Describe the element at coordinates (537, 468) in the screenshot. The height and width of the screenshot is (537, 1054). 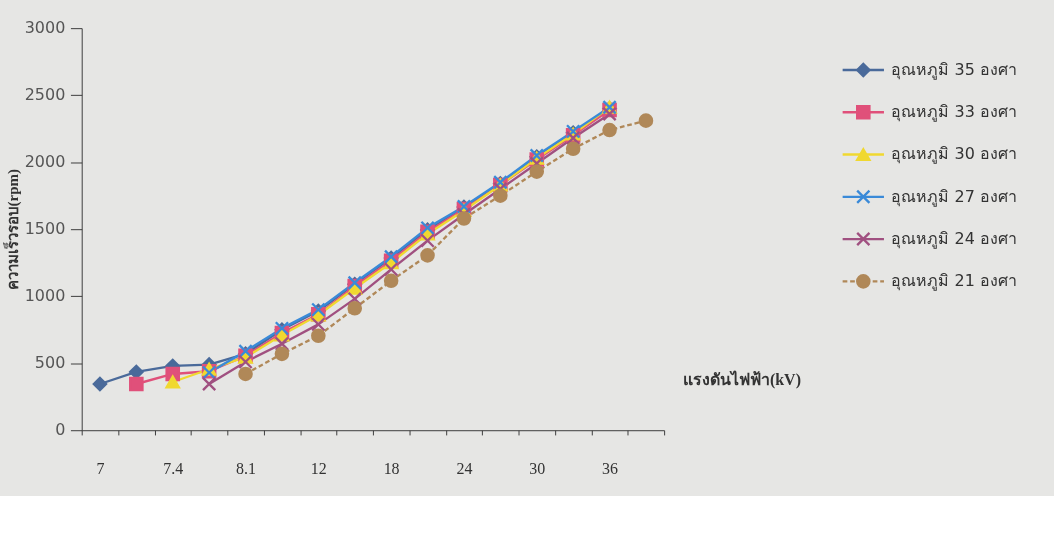
I see `x-tick-label: 30` at that location.